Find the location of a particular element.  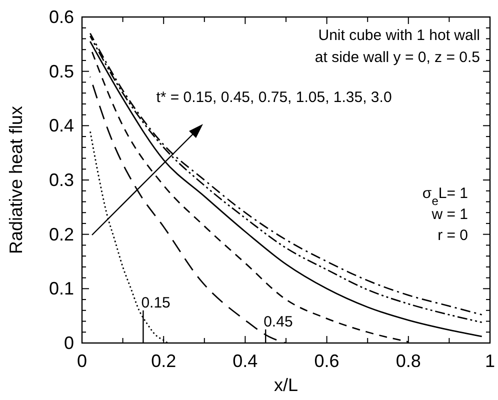

y-axis-title: Radiative heat flux is located at coordinates (16, 180).